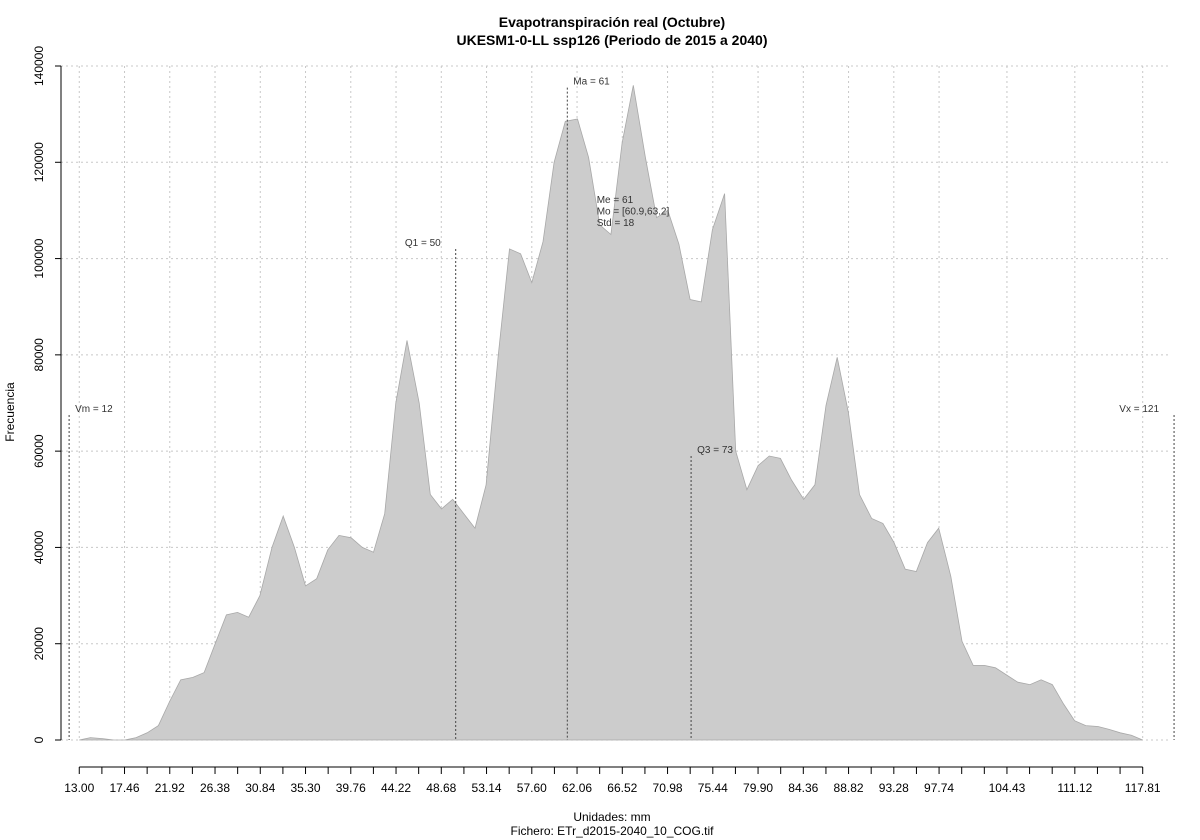  I want to click on ref-label-2: Ma = 61, so click(591, 82).